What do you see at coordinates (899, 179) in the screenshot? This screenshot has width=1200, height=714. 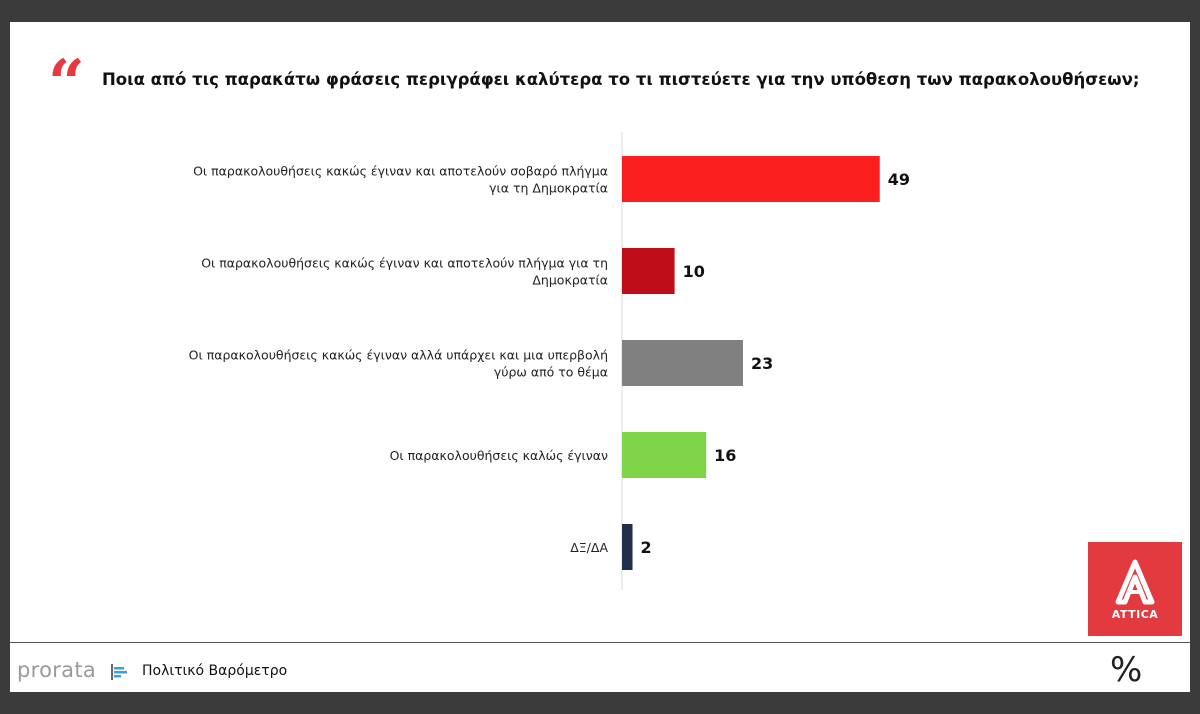 I see `data-label-0: 49` at bounding box center [899, 179].